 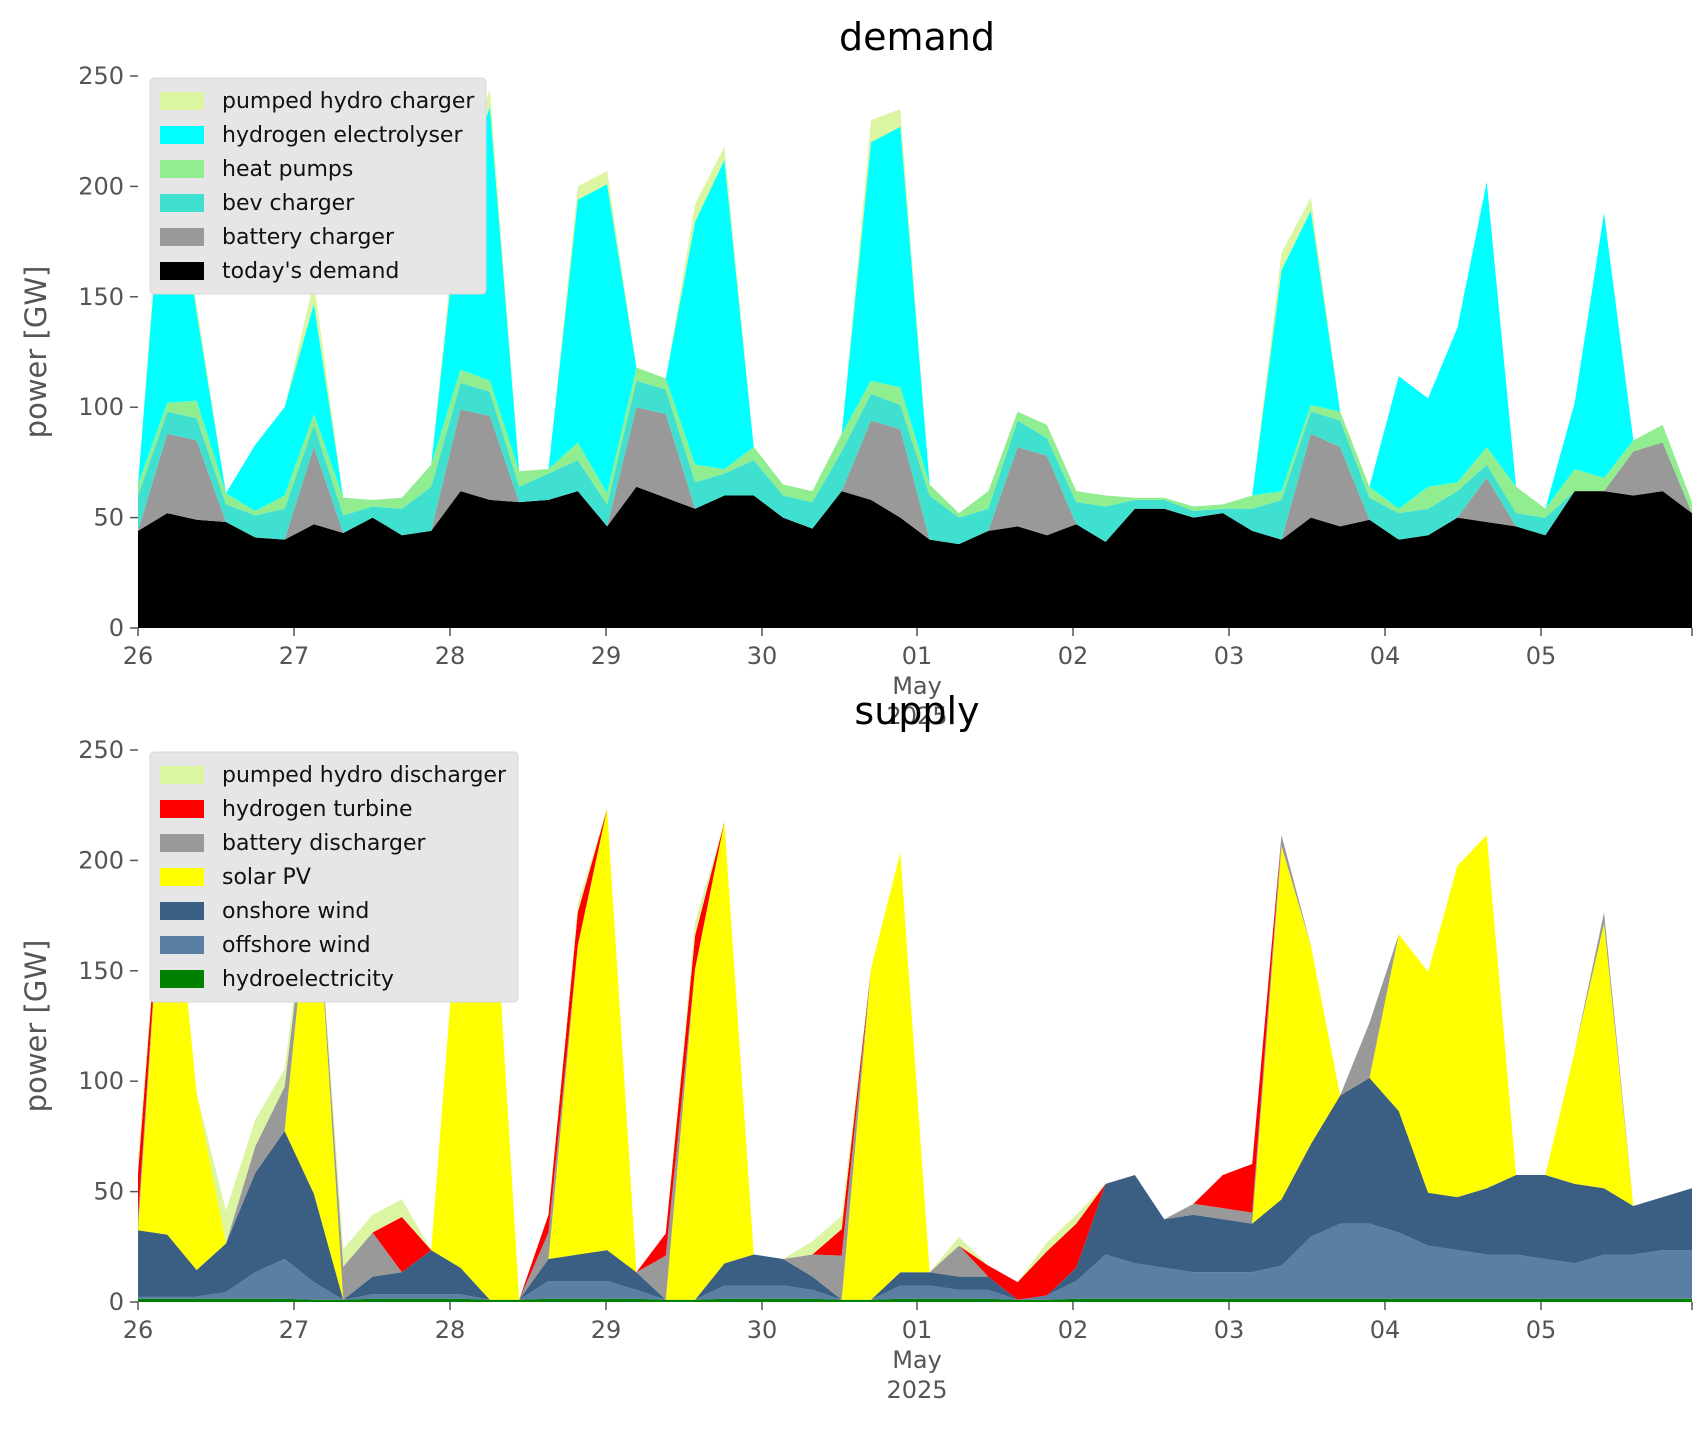 What do you see at coordinates (287, 169) in the screenshot?
I see `legend-label: heat pumps` at bounding box center [287, 169].